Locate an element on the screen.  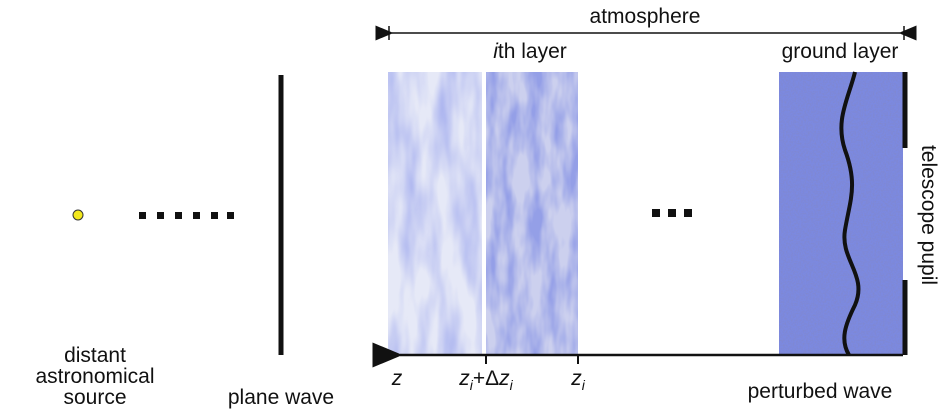
plane-wave-label: plane wave is located at coordinates (281, 397).